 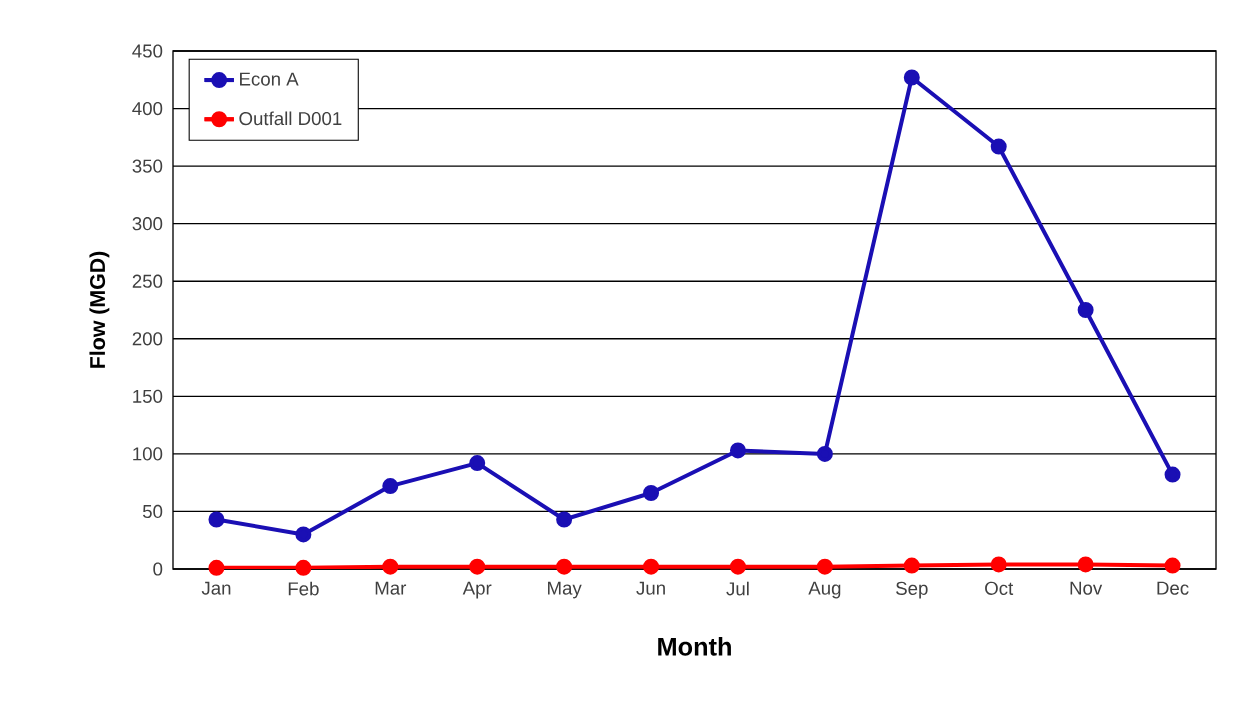 What do you see at coordinates (1173, 588) in the screenshot?
I see `x-tick-label: Dec` at bounding box center [1173, 588].